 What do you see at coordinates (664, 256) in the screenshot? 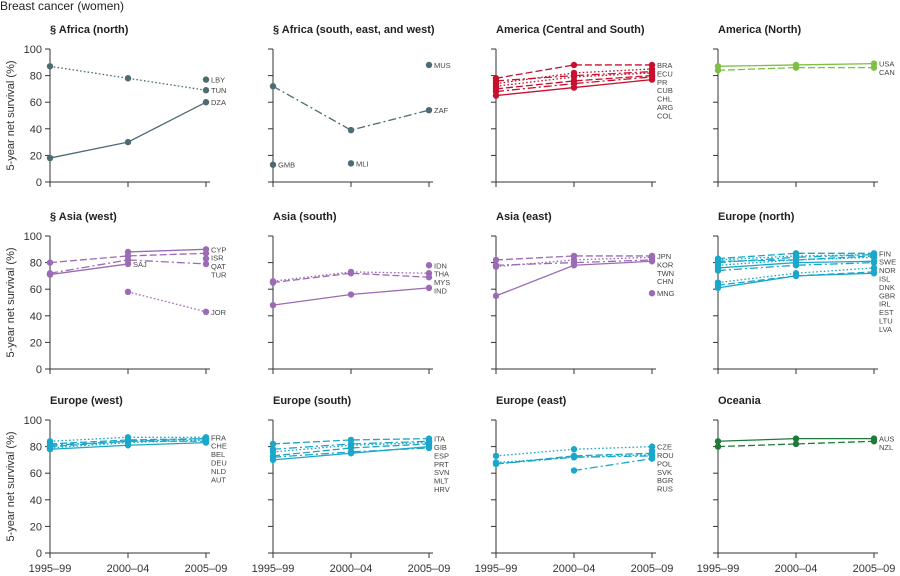
I see `series-label: JPN` at bounding box center [664, 256].